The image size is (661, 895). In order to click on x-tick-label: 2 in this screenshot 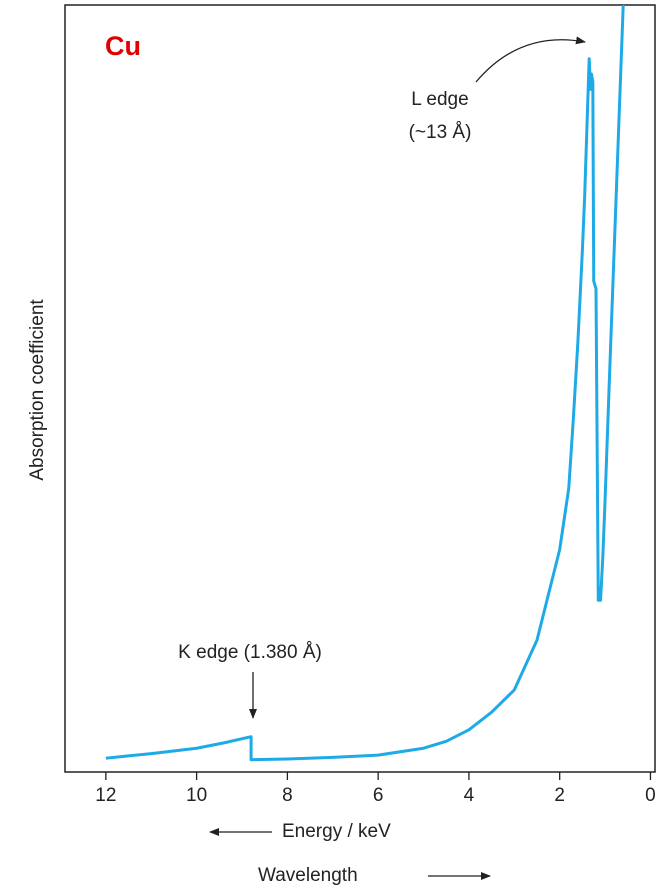, I will do `click(559, 795)`.